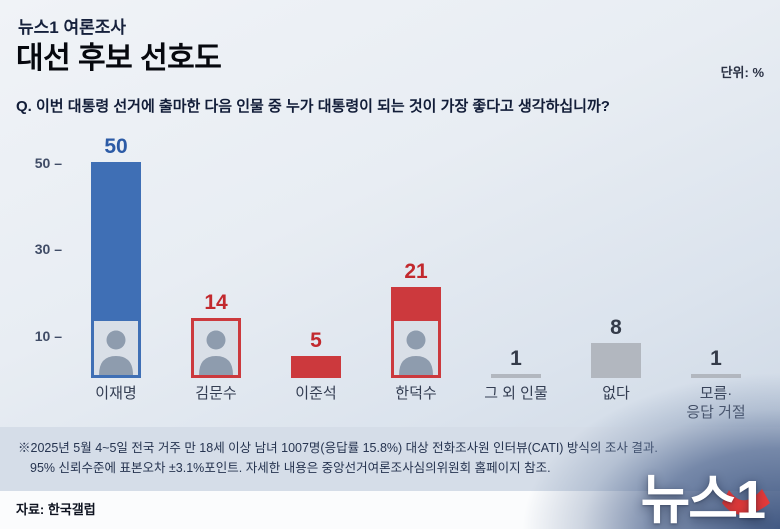  I want to click on page-title: 대선 후보 선호도, so click(119, 58).